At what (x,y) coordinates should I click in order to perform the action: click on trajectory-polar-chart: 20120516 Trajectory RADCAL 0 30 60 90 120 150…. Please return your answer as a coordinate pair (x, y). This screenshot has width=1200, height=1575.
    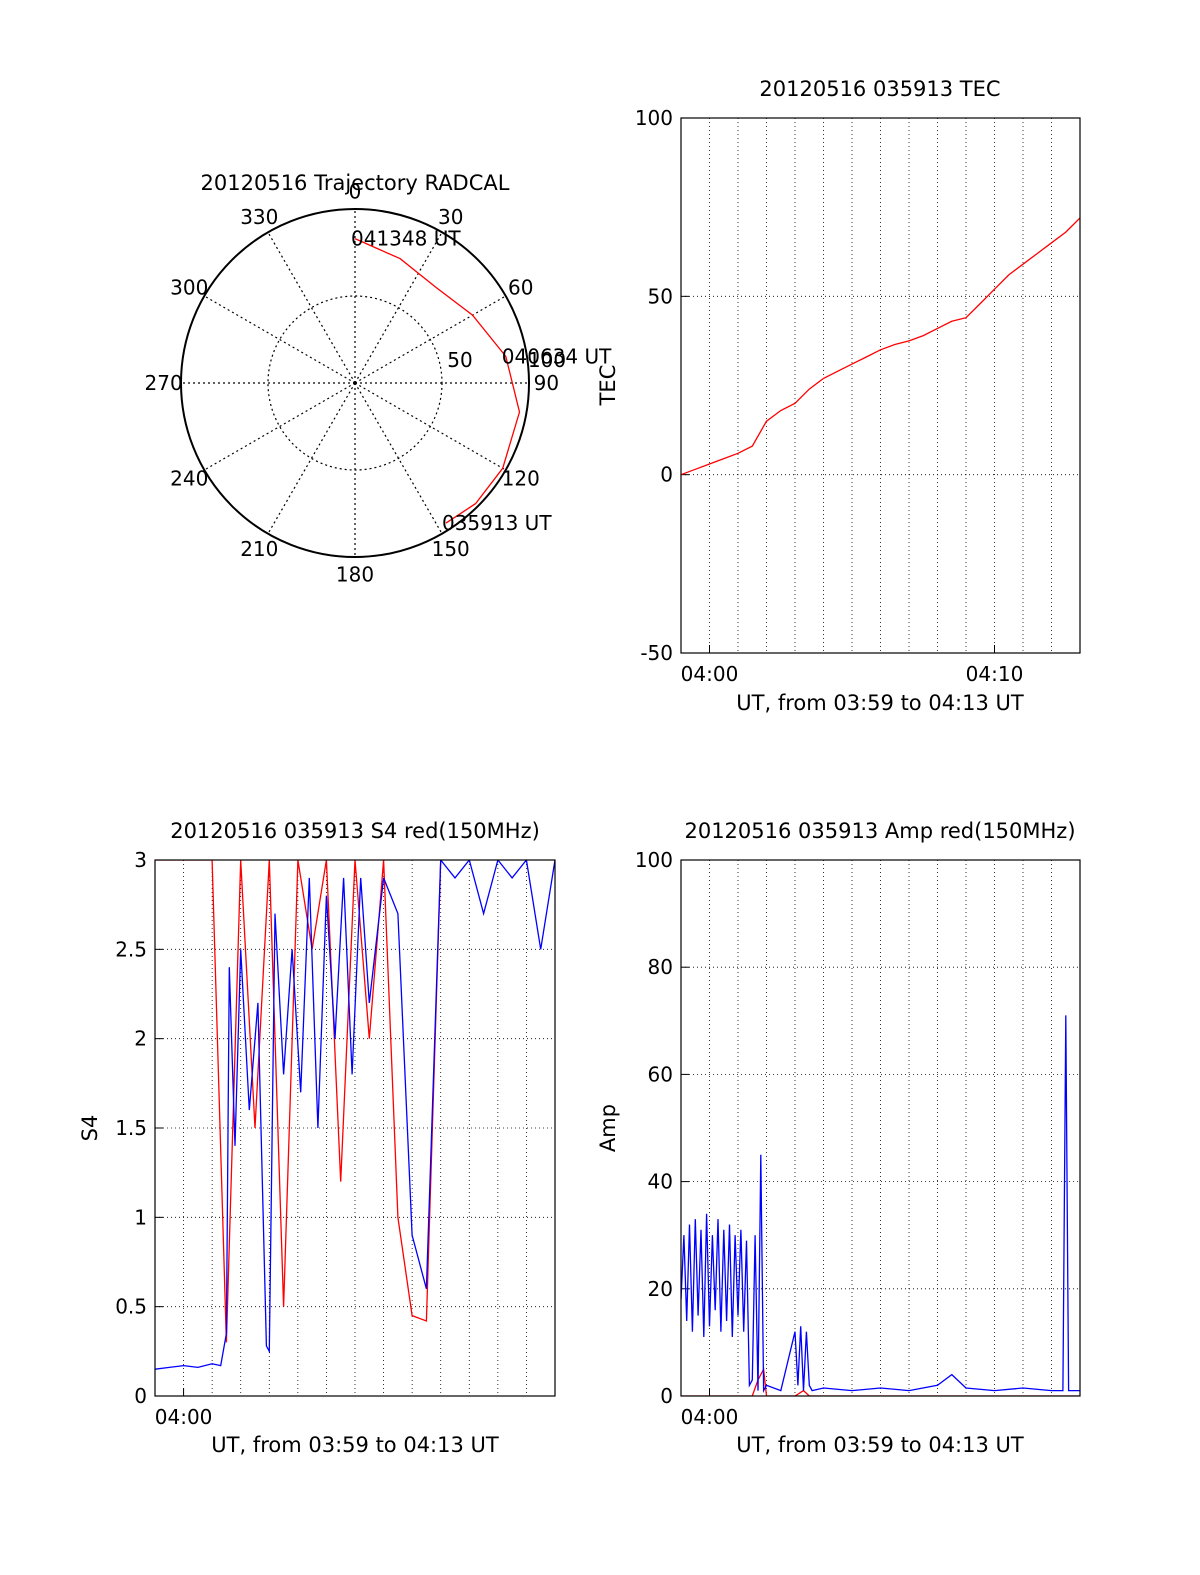
    Looking at the image, I should click on (379, 378).